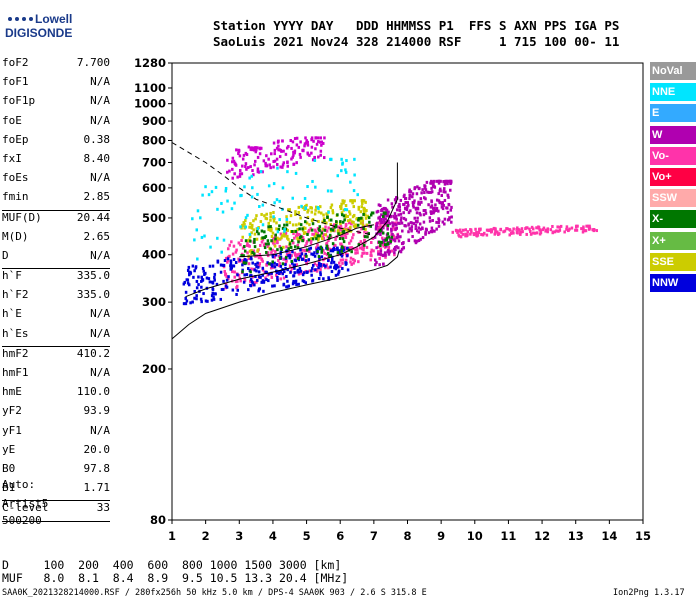  I want to click on param-value: N/A, so click(100, 430).